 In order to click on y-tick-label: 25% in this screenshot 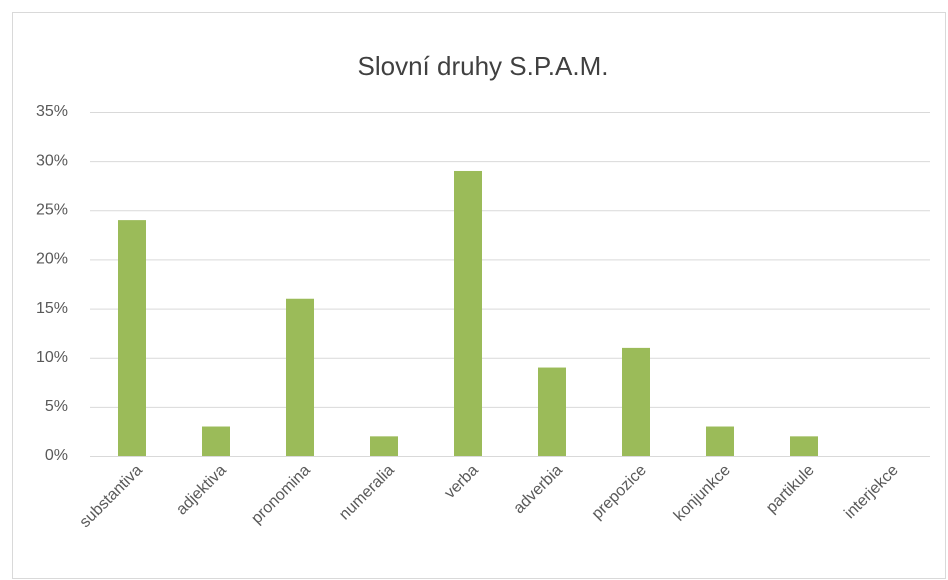, I will do `click(52, 210)`.